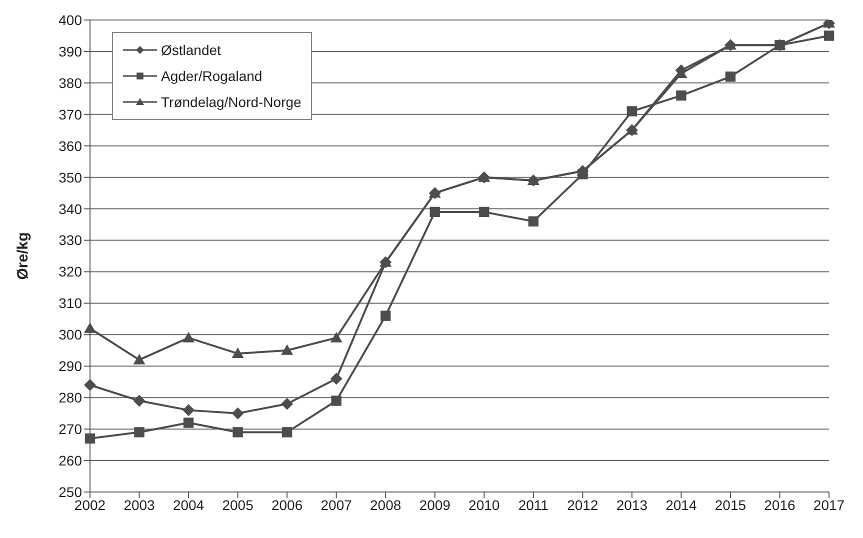 The width and height of the screenshot is (863, 538). Describe the element at coordinates (484, 504) in the screenshot. I see `x-tick-label: 2010` at that location.